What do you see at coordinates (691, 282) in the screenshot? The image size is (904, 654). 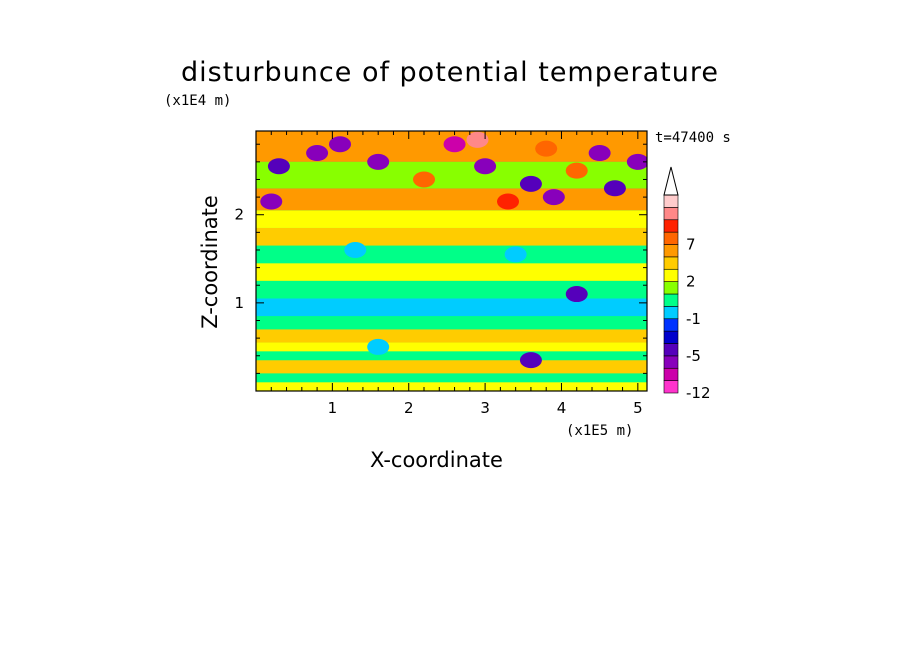 I see `colorbar-label: 2` at bounding box center [691, 282].